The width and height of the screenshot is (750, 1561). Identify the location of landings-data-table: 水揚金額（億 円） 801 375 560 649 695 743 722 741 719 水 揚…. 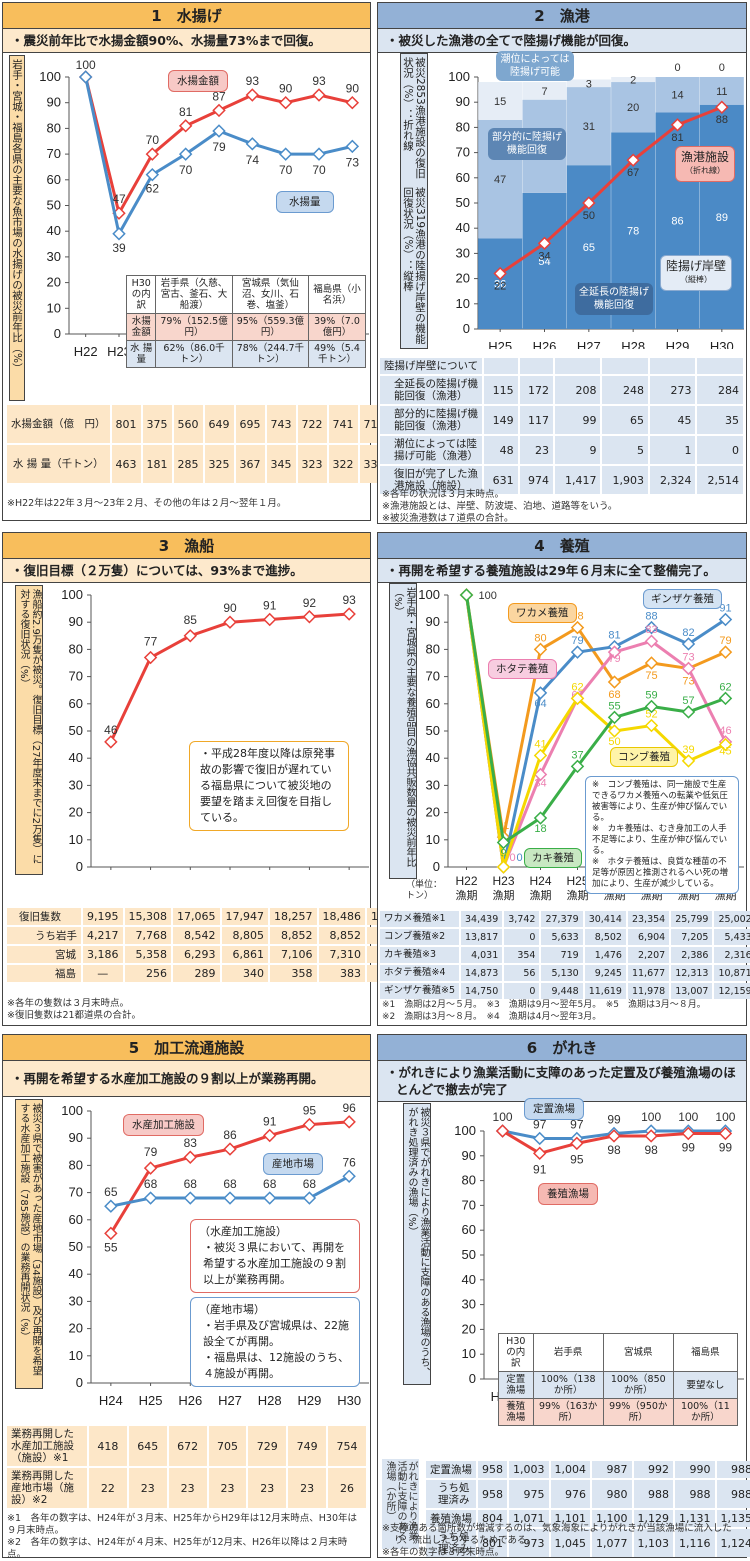
(198, 444).